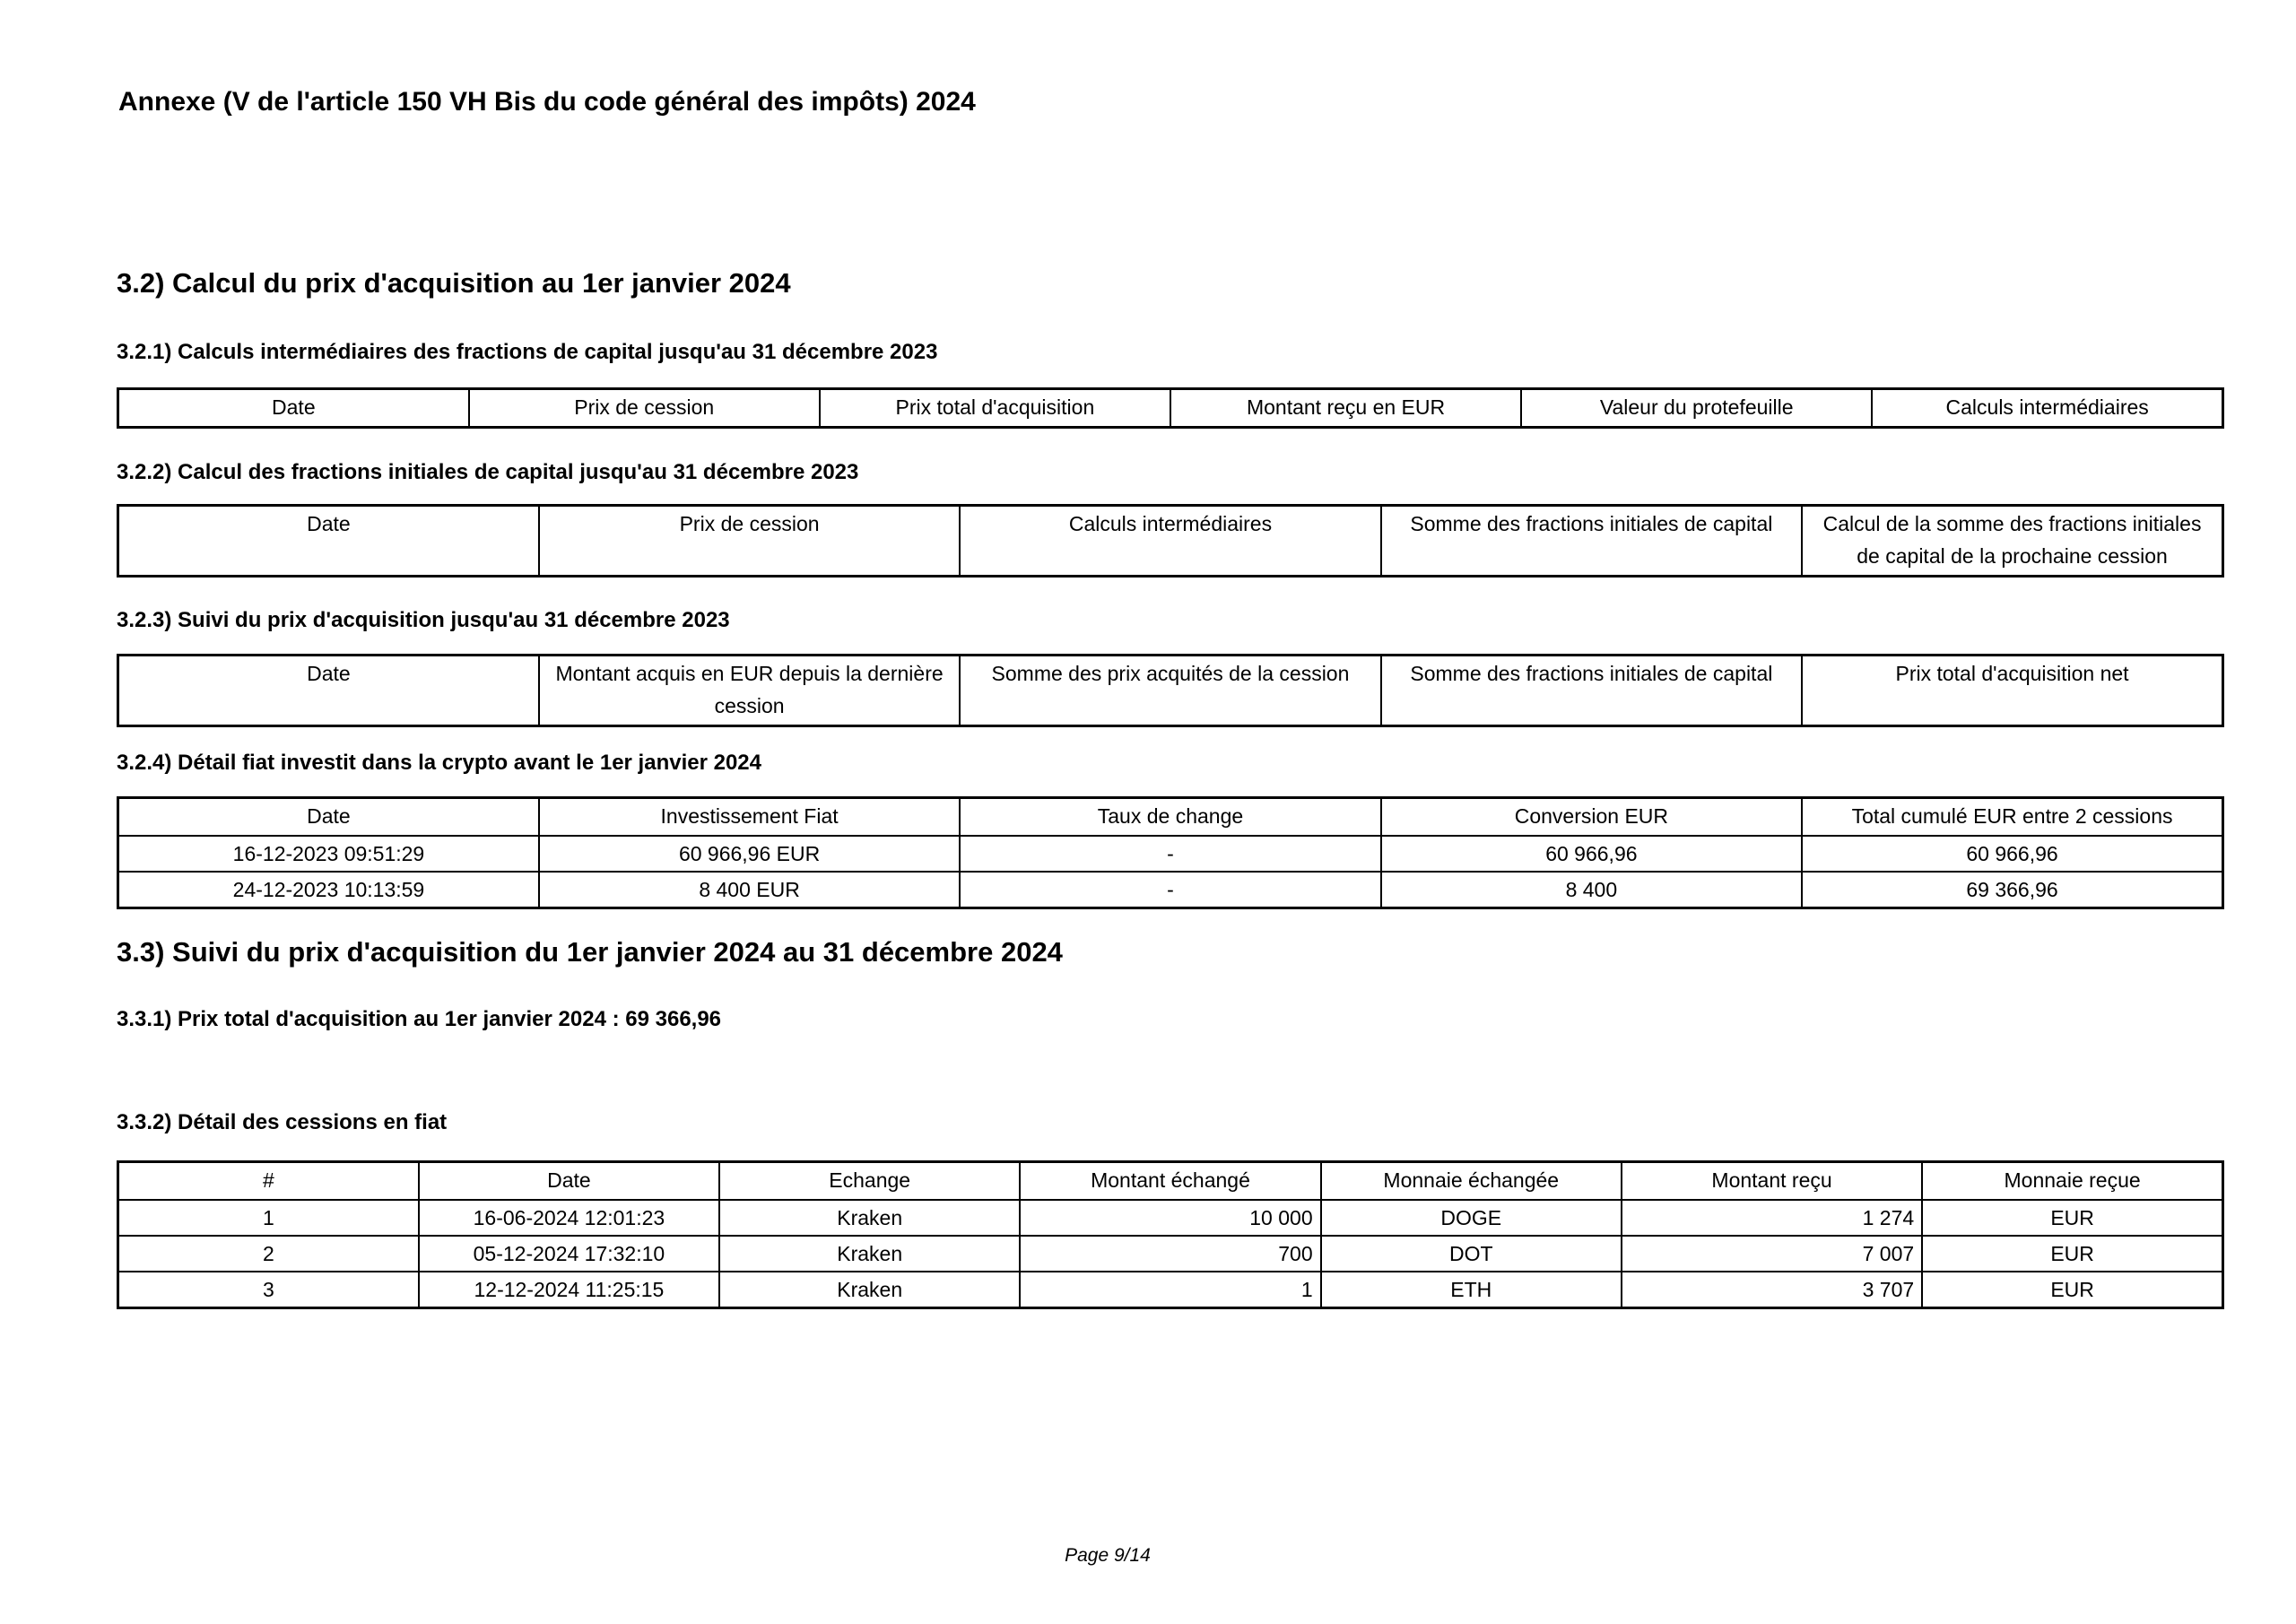  I want to click on table-cell: 3, so click(268, 1290).